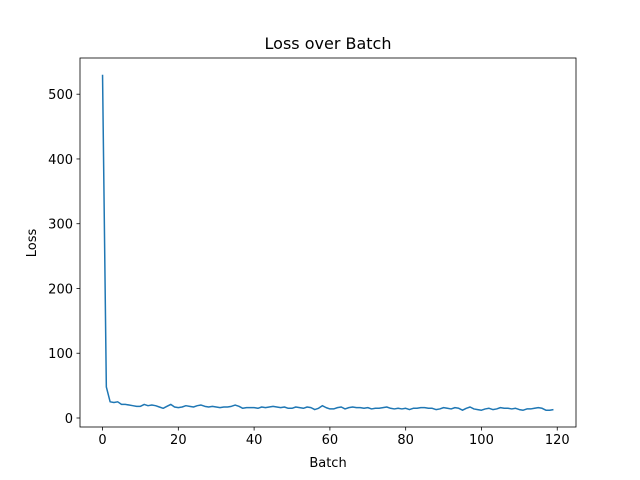 This screenshot has width=640, height=480. Describe the element at coordinates (328, 43) in the screenshot. I see `chart-title: Loss over Batch` at that location.